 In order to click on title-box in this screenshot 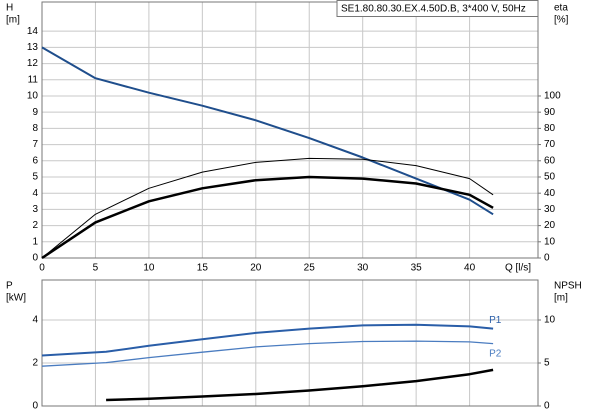, I will do `click(437, 8)`.